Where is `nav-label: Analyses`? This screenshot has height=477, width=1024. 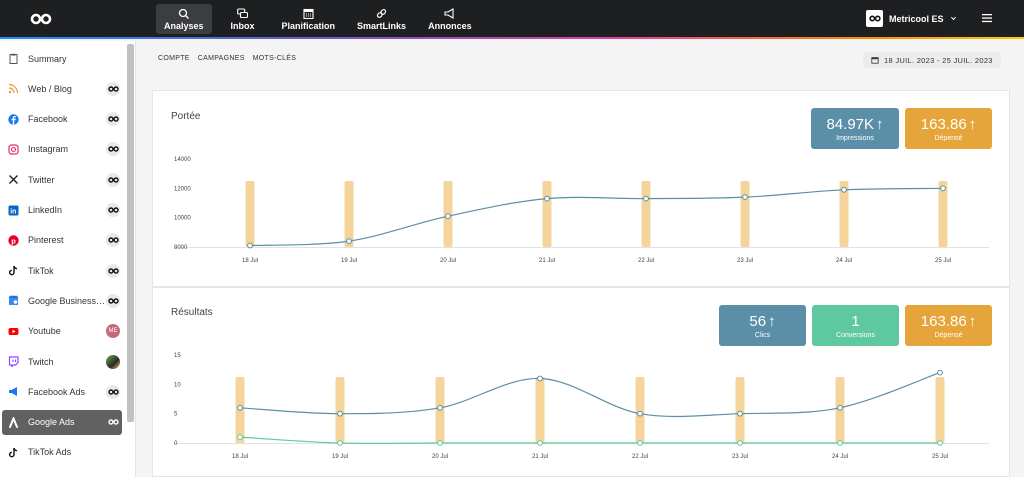 nav-label: Analyses is located at coordinates (184, 25).